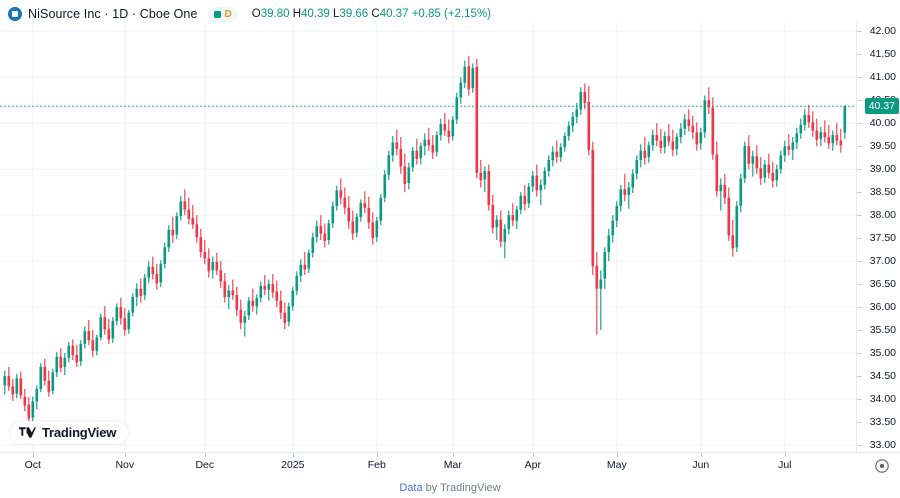  Describe the element at coordinates (882, 54) in the screenshot. I see `price-tick-label: 41.50` at that location.